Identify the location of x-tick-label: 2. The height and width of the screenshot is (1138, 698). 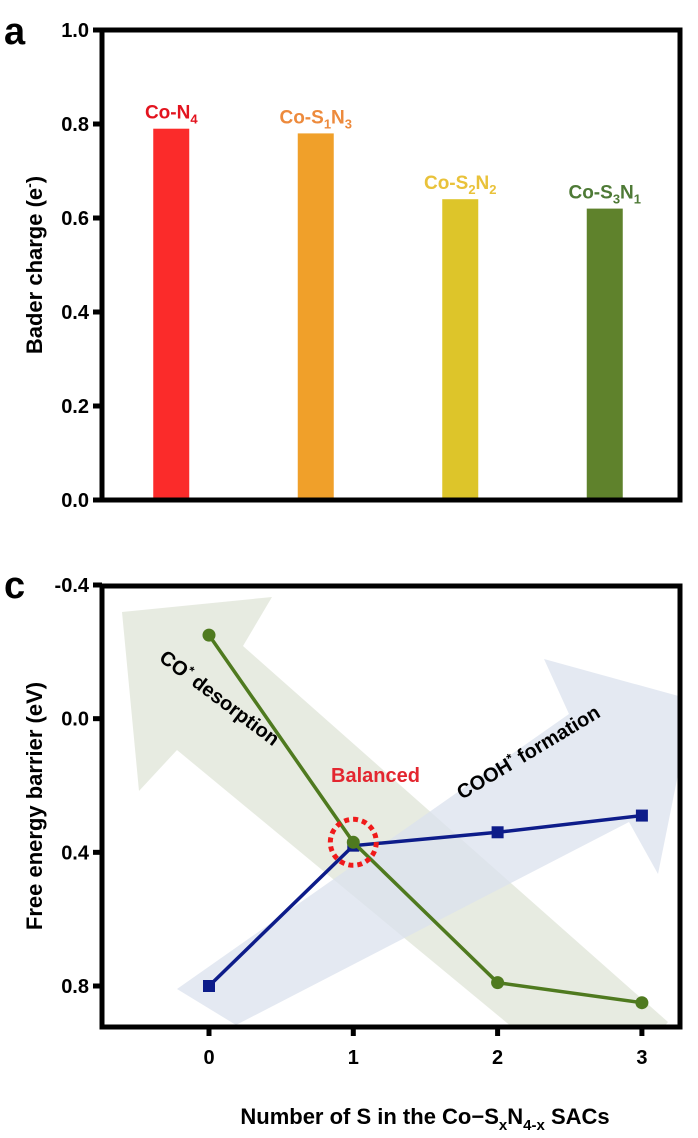
(497, 1058).